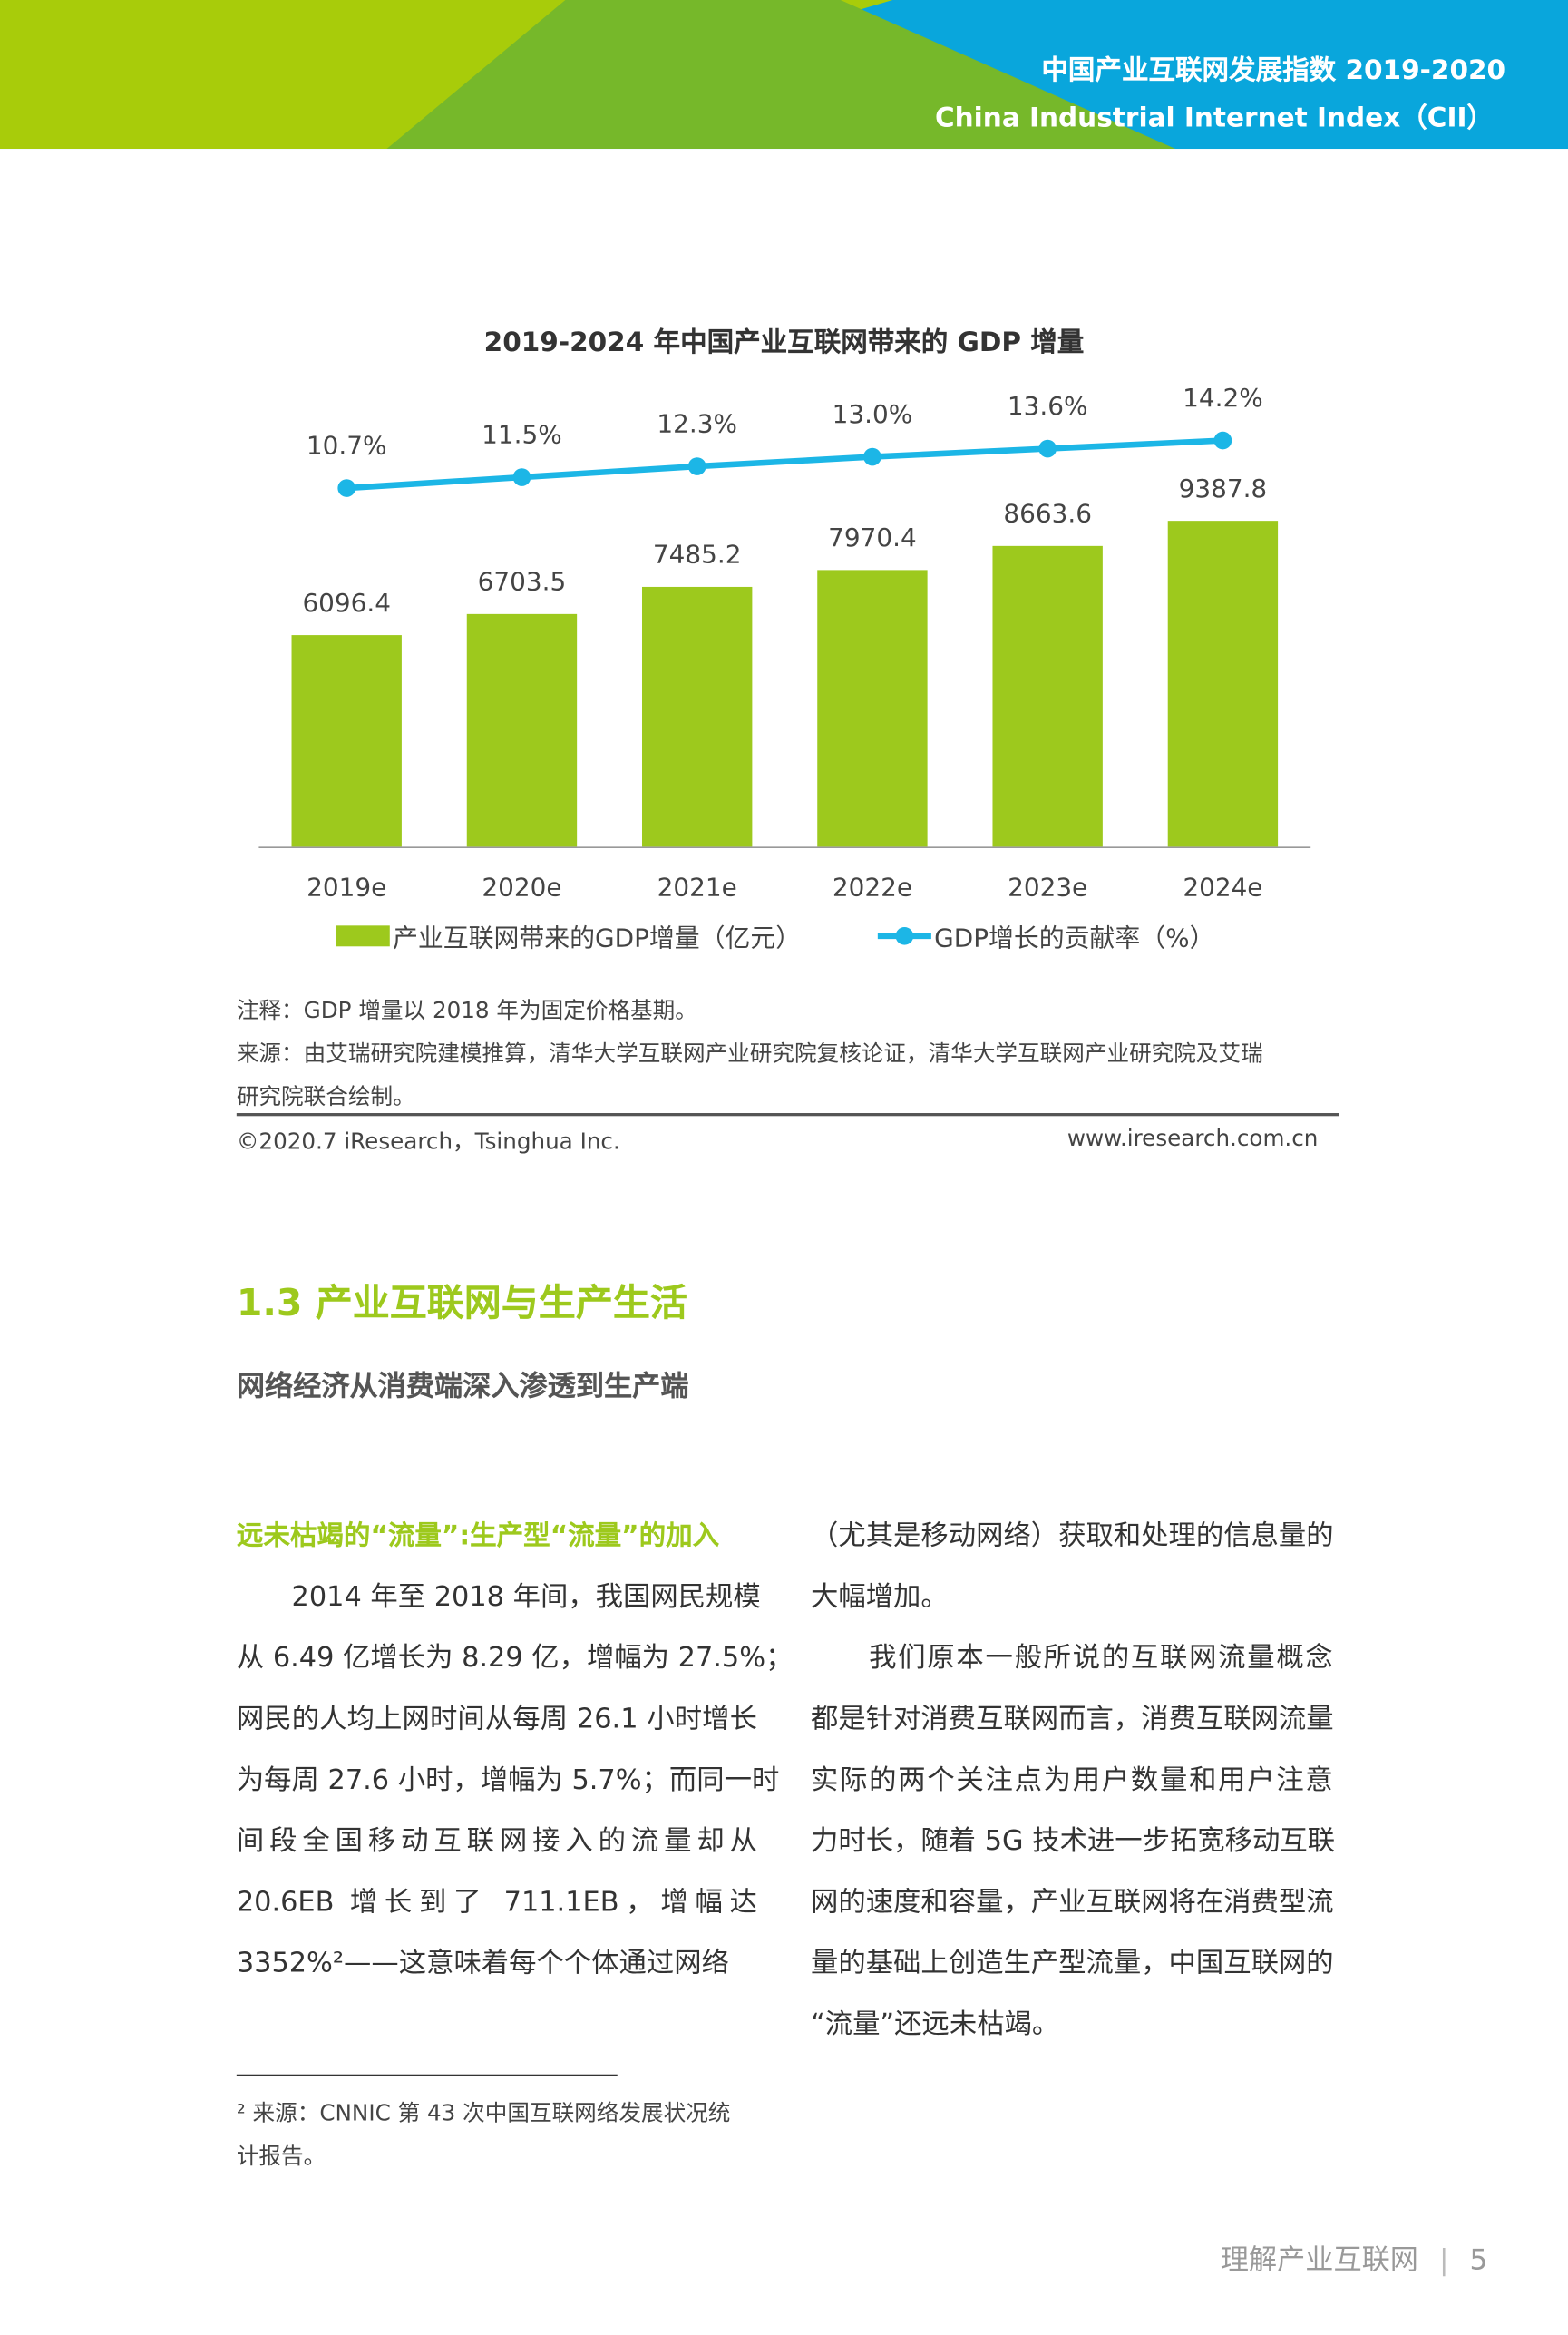 This screenshot has width=1568, height=2335. Describe the element at coordinates (482, 1964) in the screenshot. I see `body-text-line: 3352%²——这意味着每个个体通过网络` at that location.